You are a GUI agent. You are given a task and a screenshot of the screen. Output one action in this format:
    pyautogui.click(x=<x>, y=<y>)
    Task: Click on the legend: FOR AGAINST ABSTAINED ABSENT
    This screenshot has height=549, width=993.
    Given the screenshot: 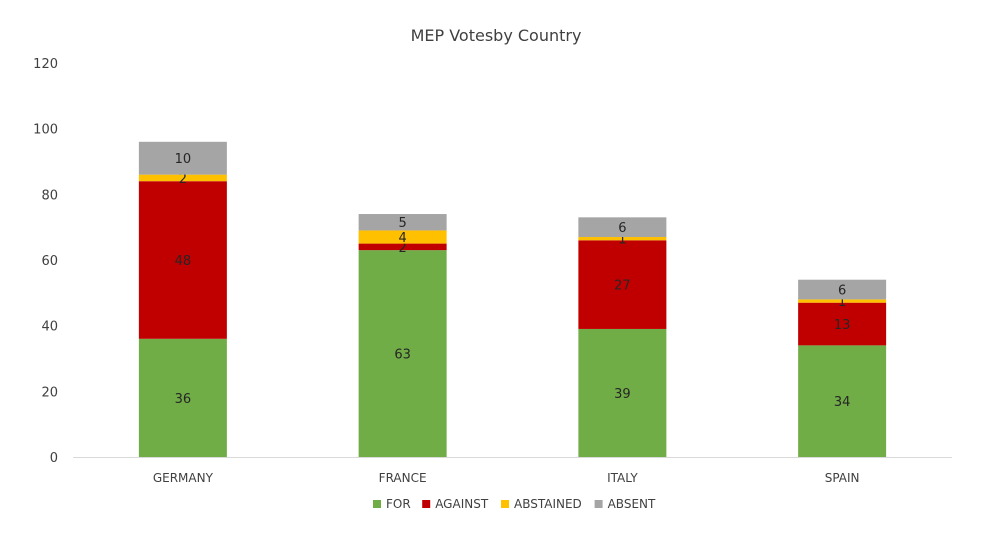 What is the action you would take?
    pyautogui.click(x=514, y=504)
    